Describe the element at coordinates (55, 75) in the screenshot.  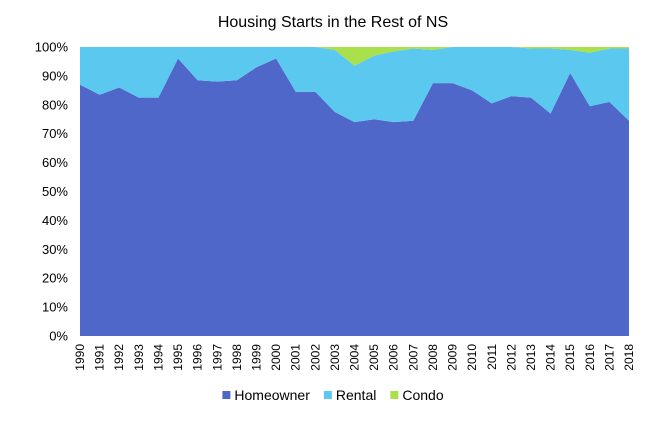
I see `y-tick-label: 90%` at that location.